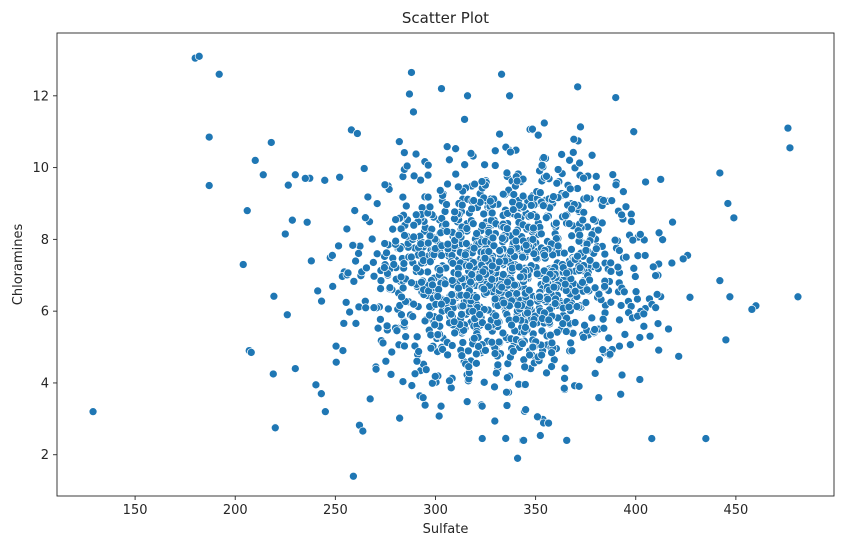 Image resolution: width=841 pixels, height=547 pixels. I want to click on y-axis-label: Chloramines, so click(18, 265).